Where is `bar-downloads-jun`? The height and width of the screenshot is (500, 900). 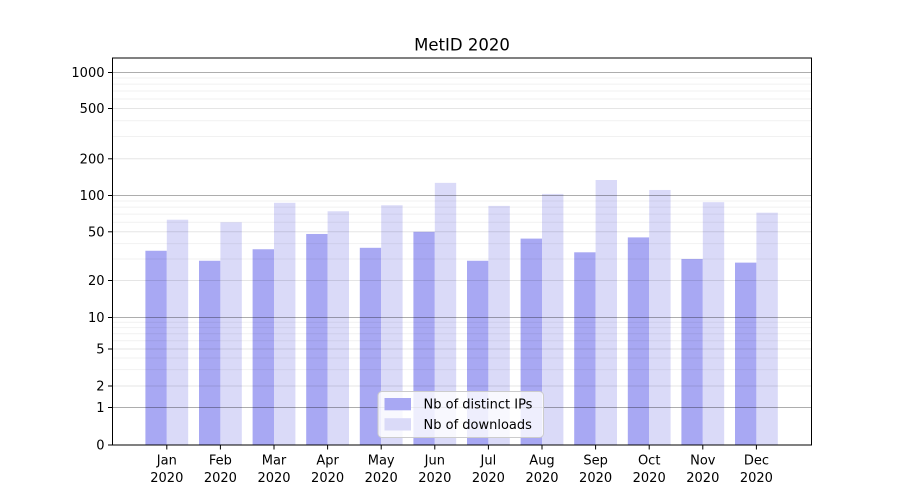 bar-downloads-jun is located at coordinates (445, 313).